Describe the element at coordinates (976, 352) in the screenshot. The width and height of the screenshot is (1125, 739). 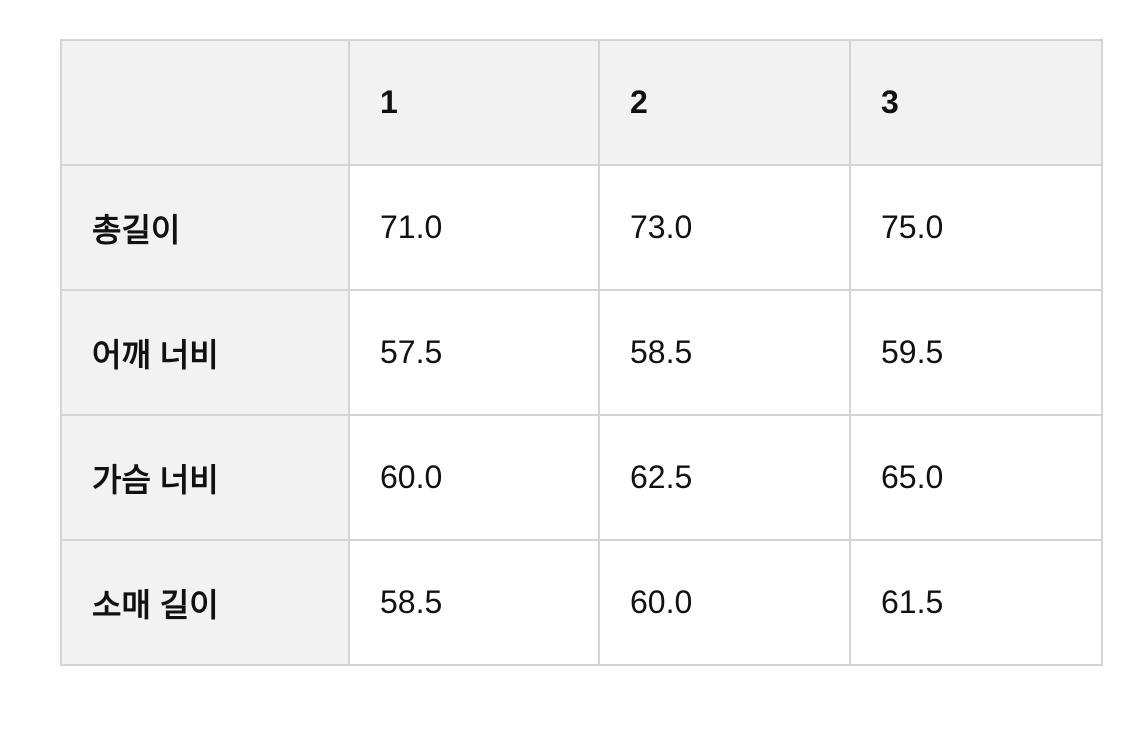
I see `table-cell: 59.5` at that location.